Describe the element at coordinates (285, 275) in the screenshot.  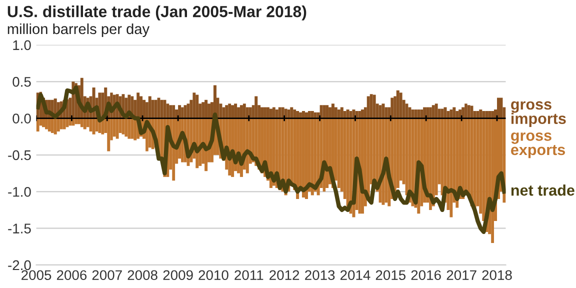
I see `x-tick-label: 2012` at that location.